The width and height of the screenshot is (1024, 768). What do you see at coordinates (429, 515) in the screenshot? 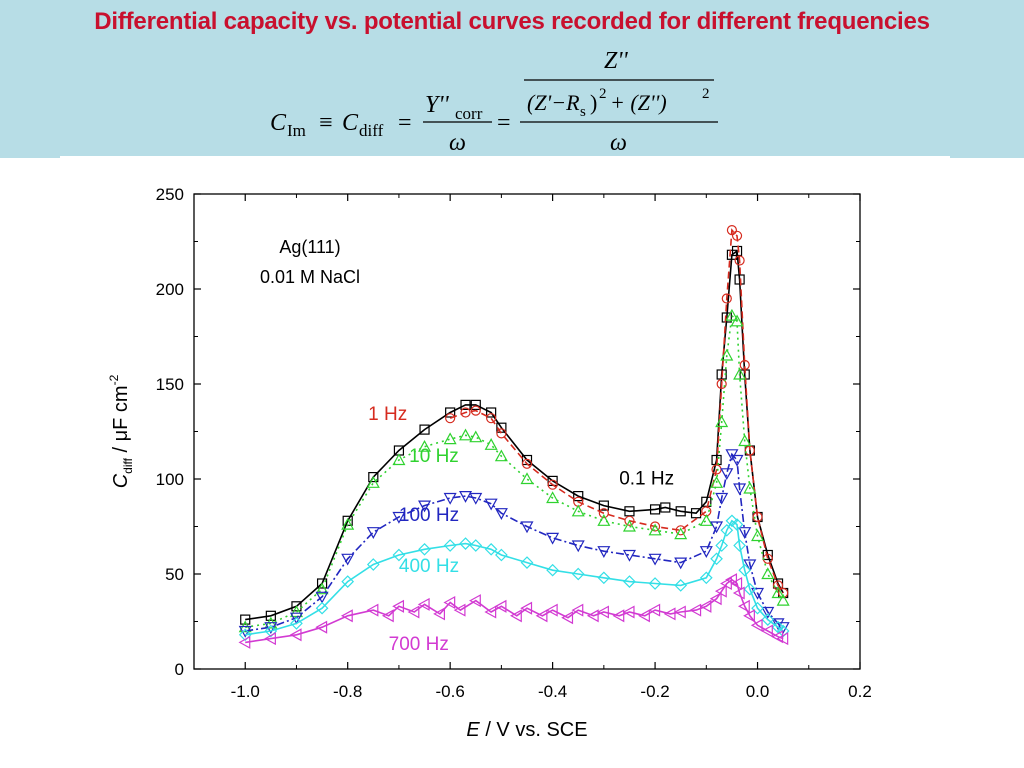
I see `series-label: 100 Hz` at bounding box center [429, 515].